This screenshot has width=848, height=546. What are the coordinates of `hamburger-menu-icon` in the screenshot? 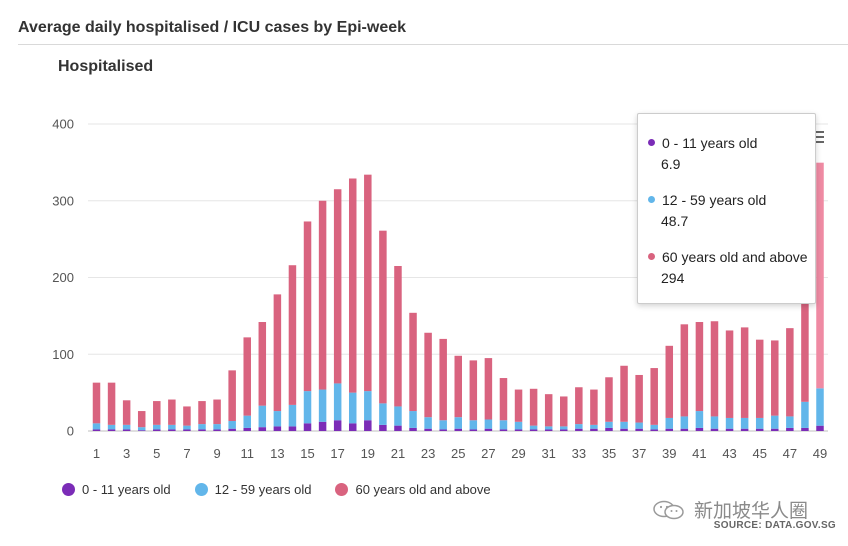 It's located at (818, 137).